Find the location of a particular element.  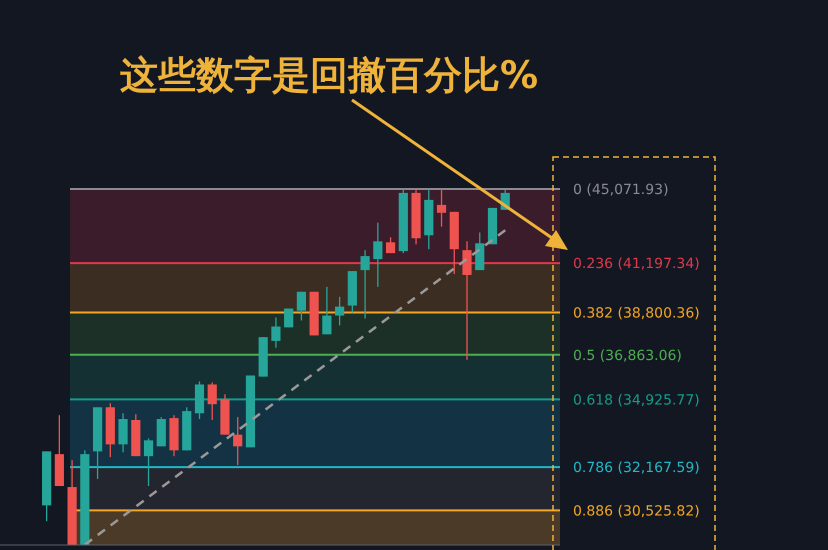

ref-line-label: 0.382 (38,800.36) is located at coordinates (636, 314).